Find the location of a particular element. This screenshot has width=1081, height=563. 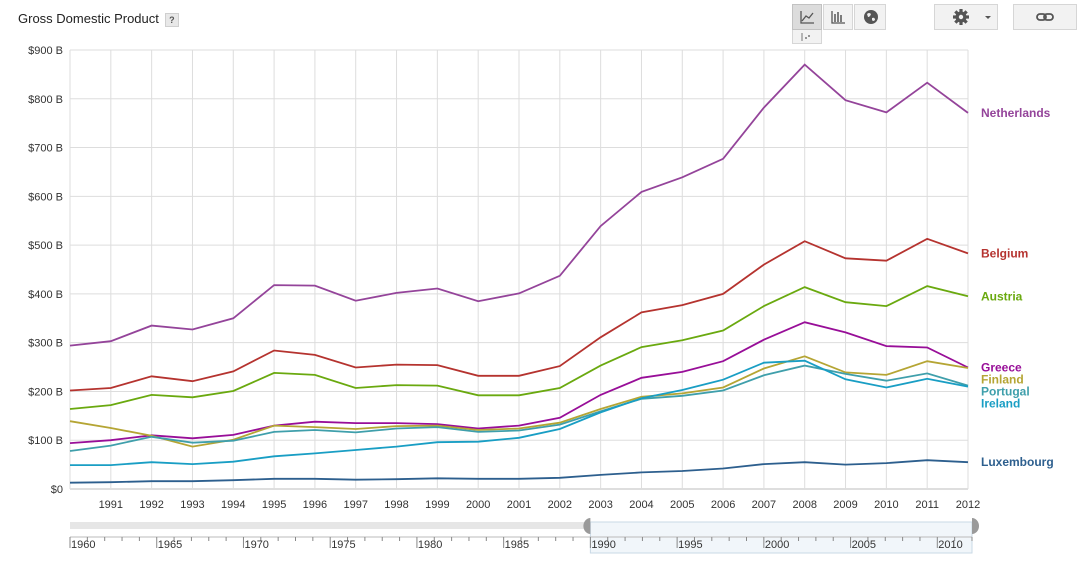

line-chart-button is located at coordinates (807, 17).